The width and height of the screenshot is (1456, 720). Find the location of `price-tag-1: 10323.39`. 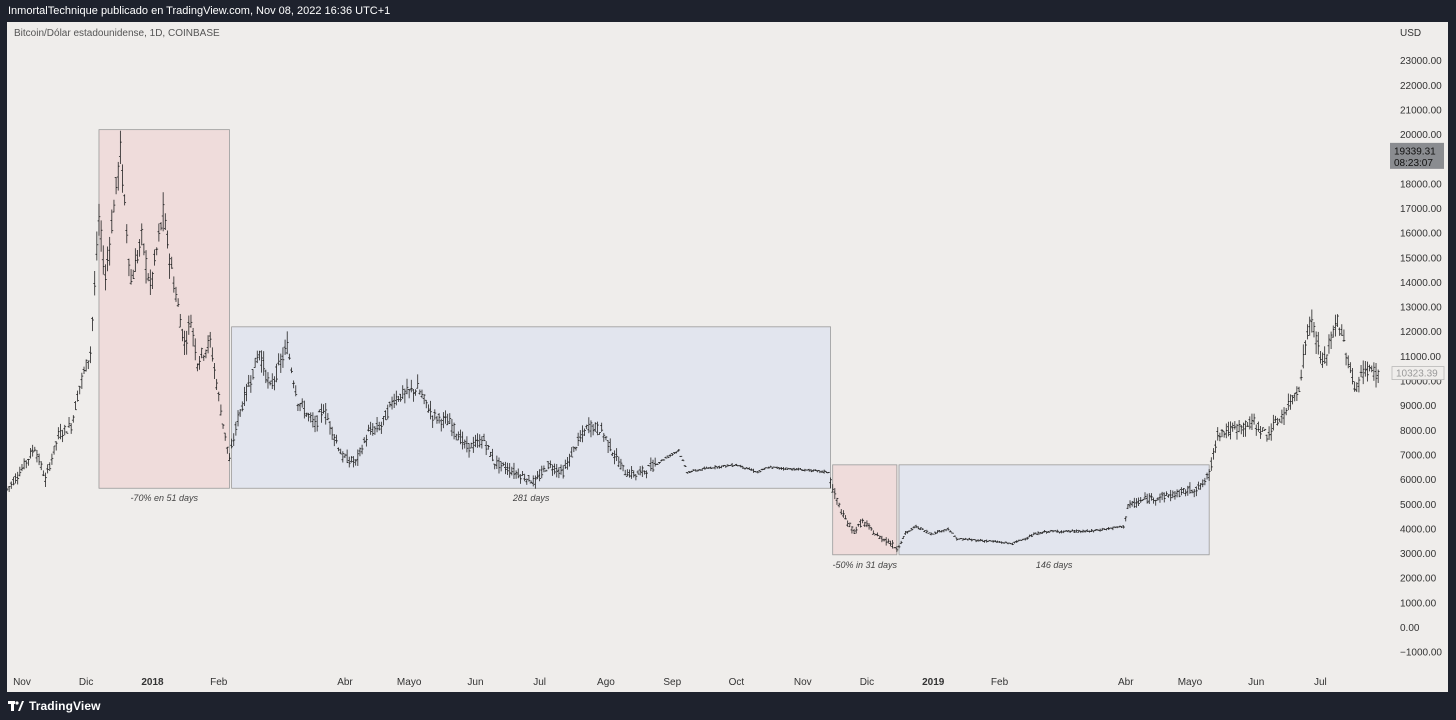

price-tag-1: 10323.39 is located at coordinates (1418, 373).